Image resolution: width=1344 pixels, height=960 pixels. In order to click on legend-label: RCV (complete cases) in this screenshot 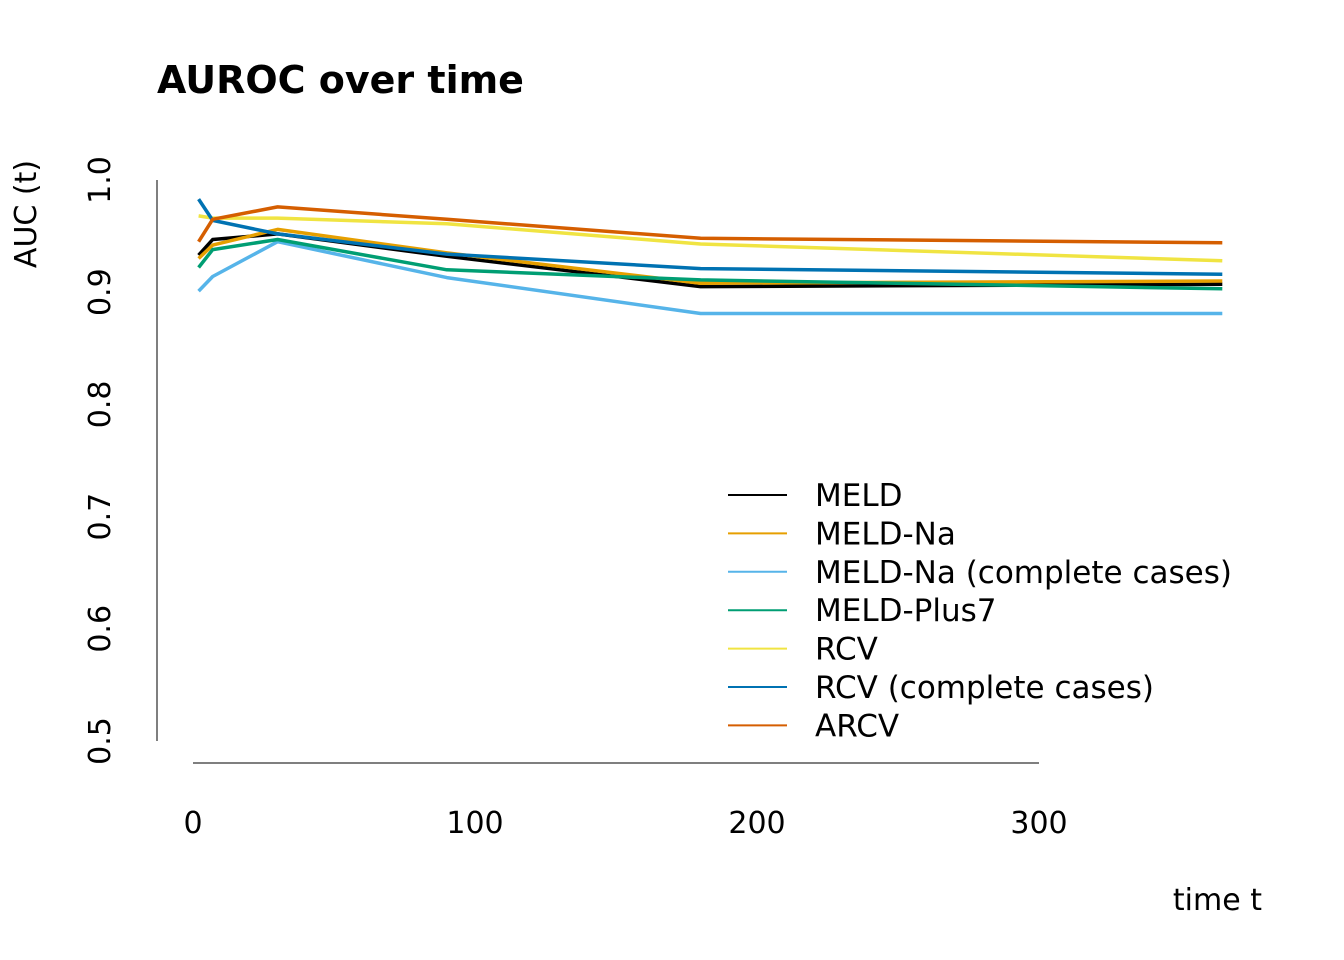, I will do `click(984, 688)`.